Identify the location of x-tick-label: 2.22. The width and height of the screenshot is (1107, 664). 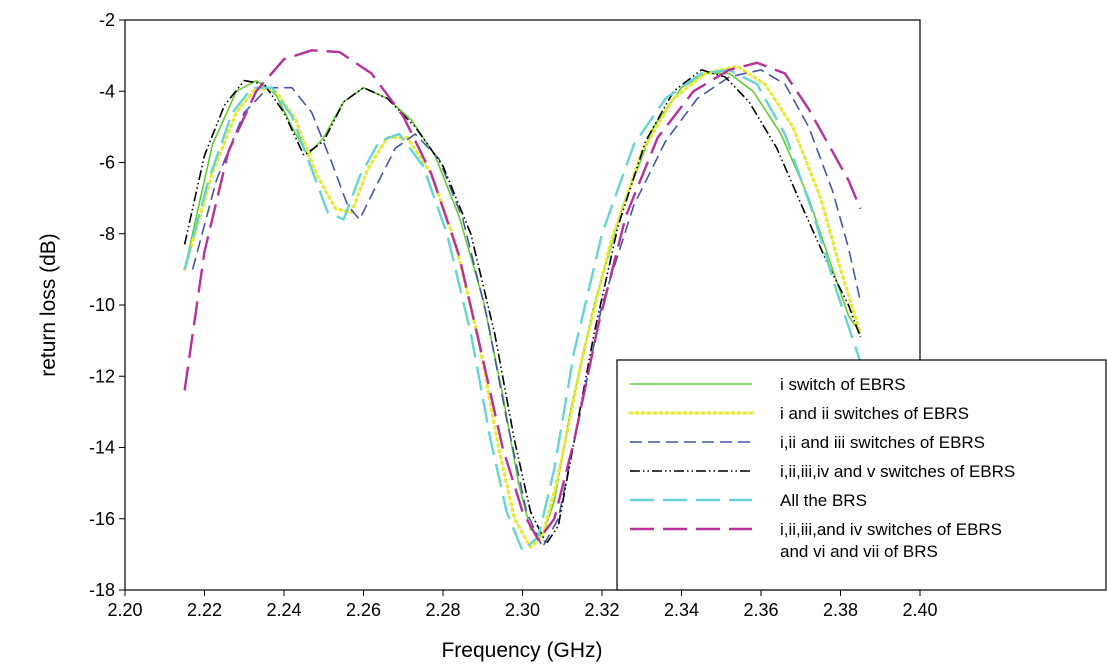
(204, 610).